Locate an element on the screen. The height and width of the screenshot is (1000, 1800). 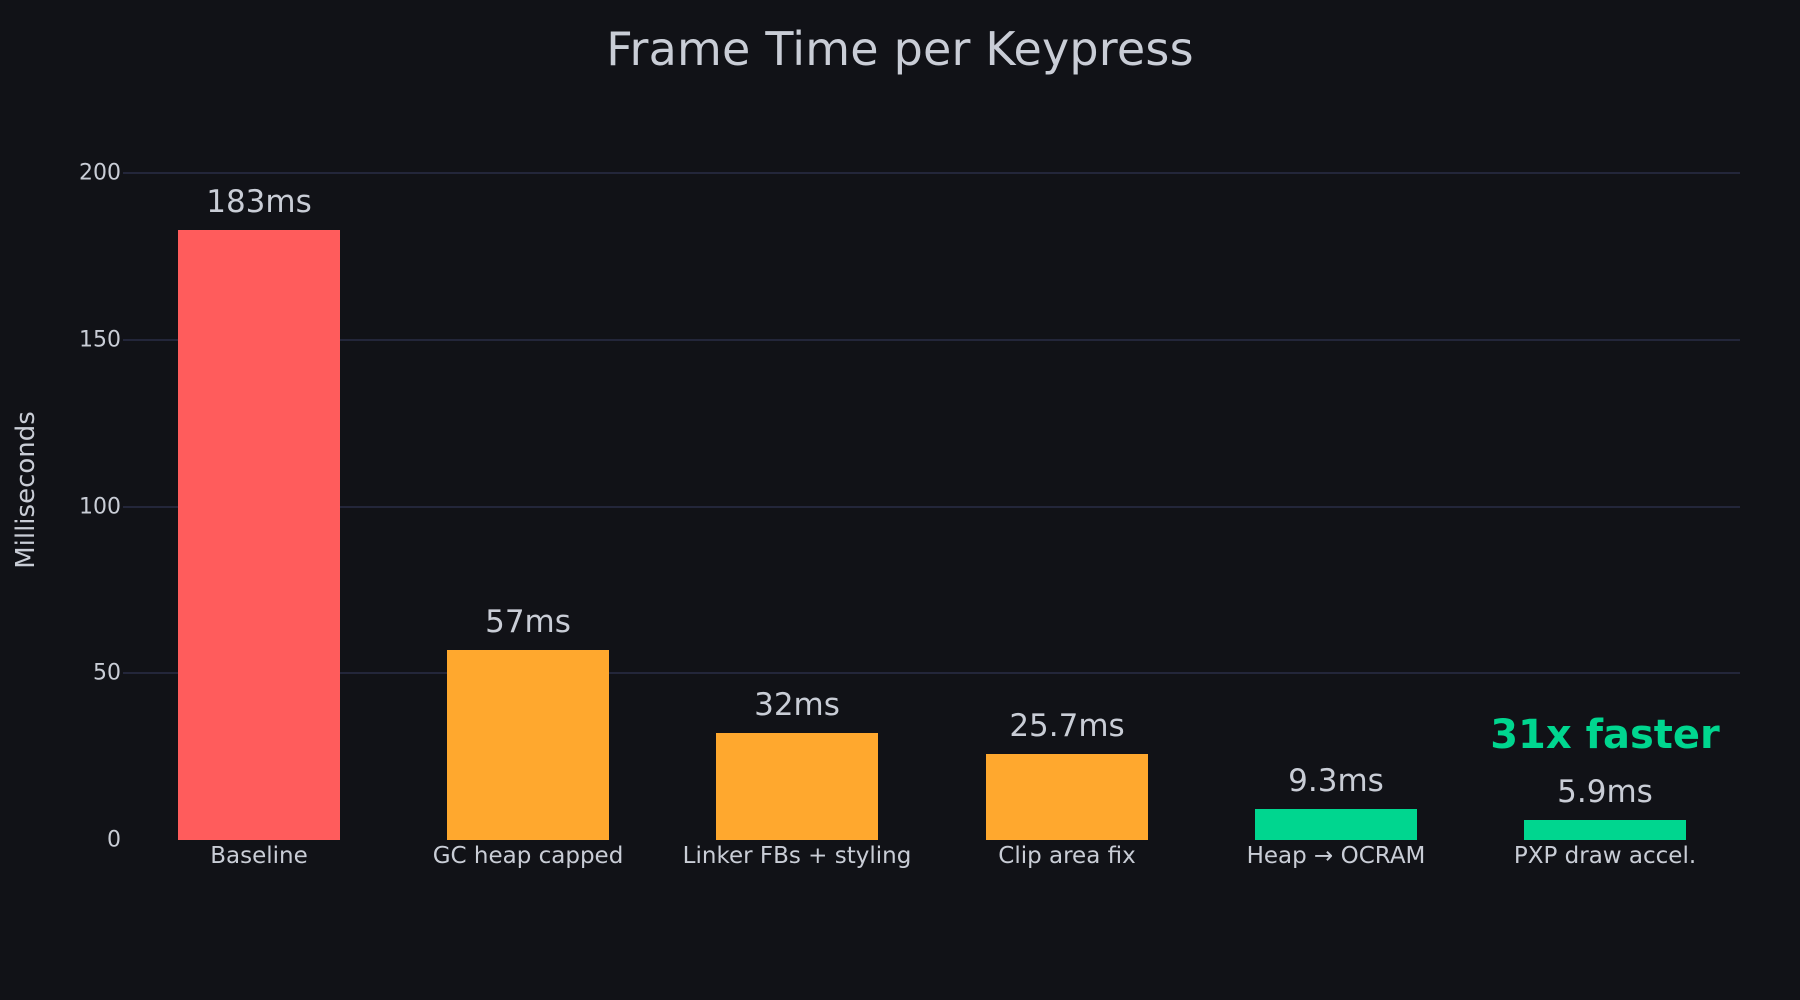
bar-heap-ocram is located at coordinates (1336, 824).